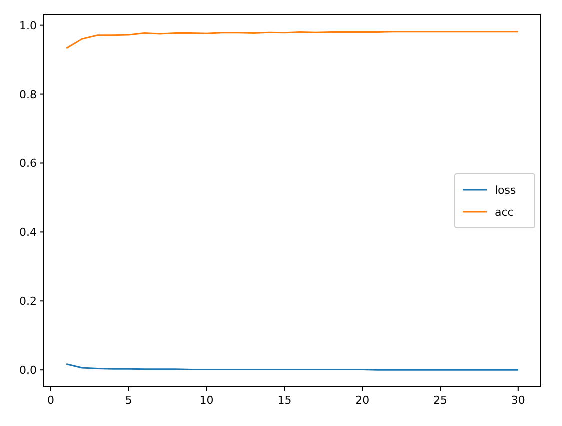  I want to click on x-tick-label: 5, so click(128, 400).